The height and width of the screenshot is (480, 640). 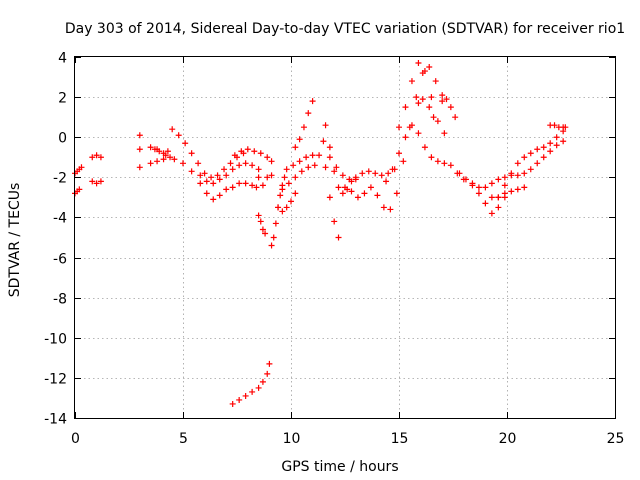 I want to click on y-tick-label: 0, so click(x=62, y=139).